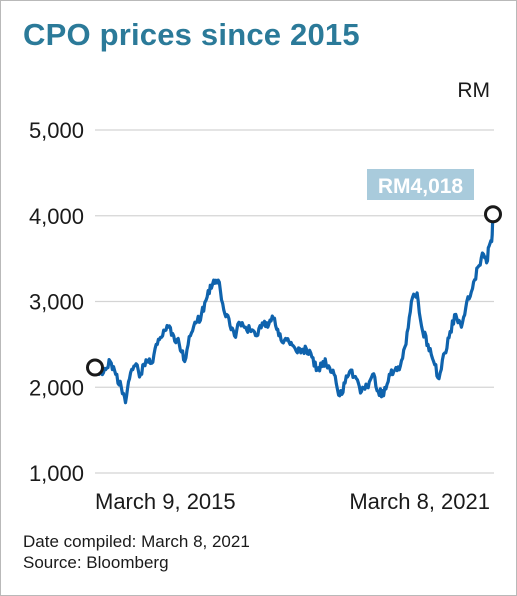 This screenshot has height=596, width=517. What do you see at coordinates (56, 473) in the screenshot?
I see `y-tick-label: 1,000` at bounding box center [56, 473].